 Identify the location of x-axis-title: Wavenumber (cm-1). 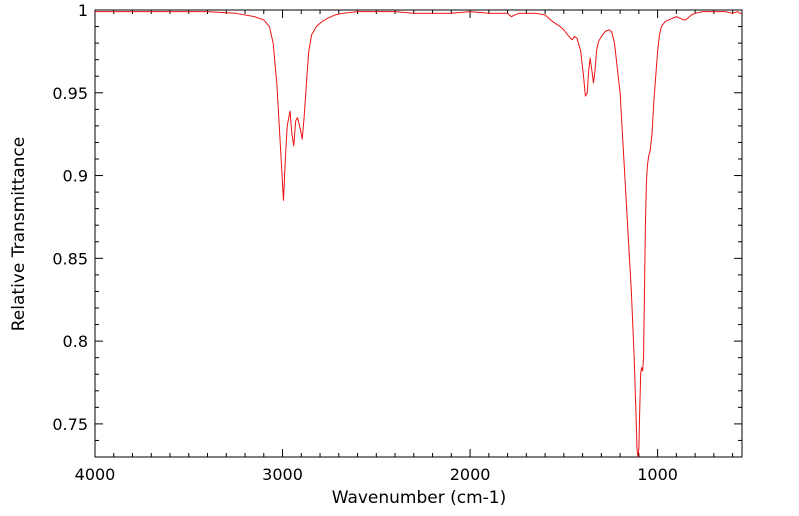
(419, 498).